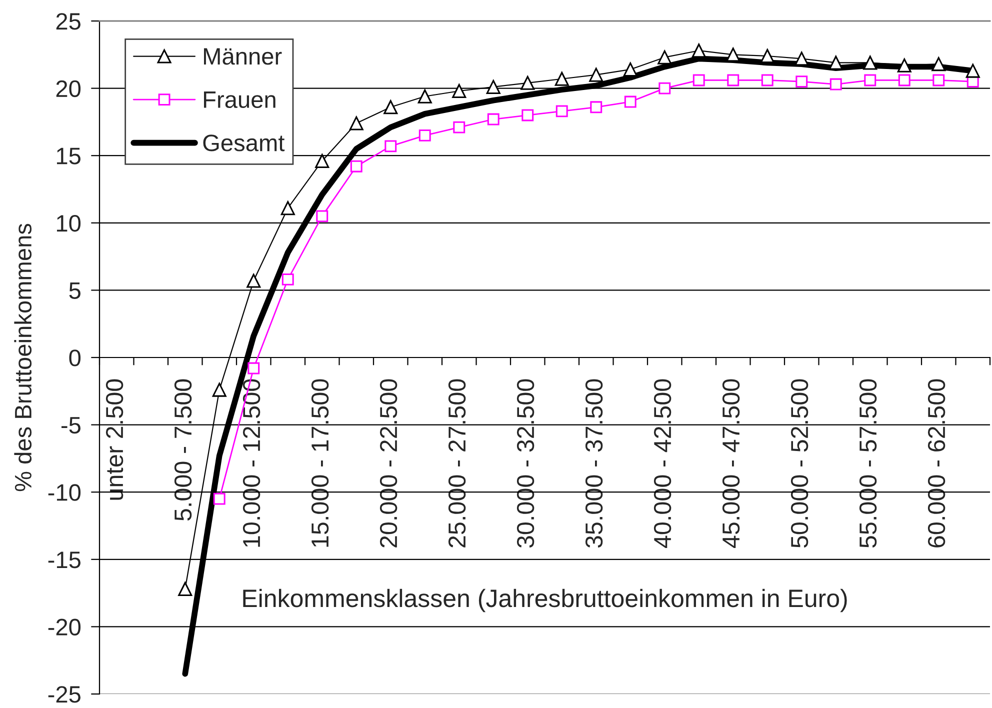 Image resolution: width=992 pixels, height=708 pixels. Describe the element at coordinates (23, 358) in the screenshot. I see `y-axis-title: % des Bruttoeinkommens` at that location.